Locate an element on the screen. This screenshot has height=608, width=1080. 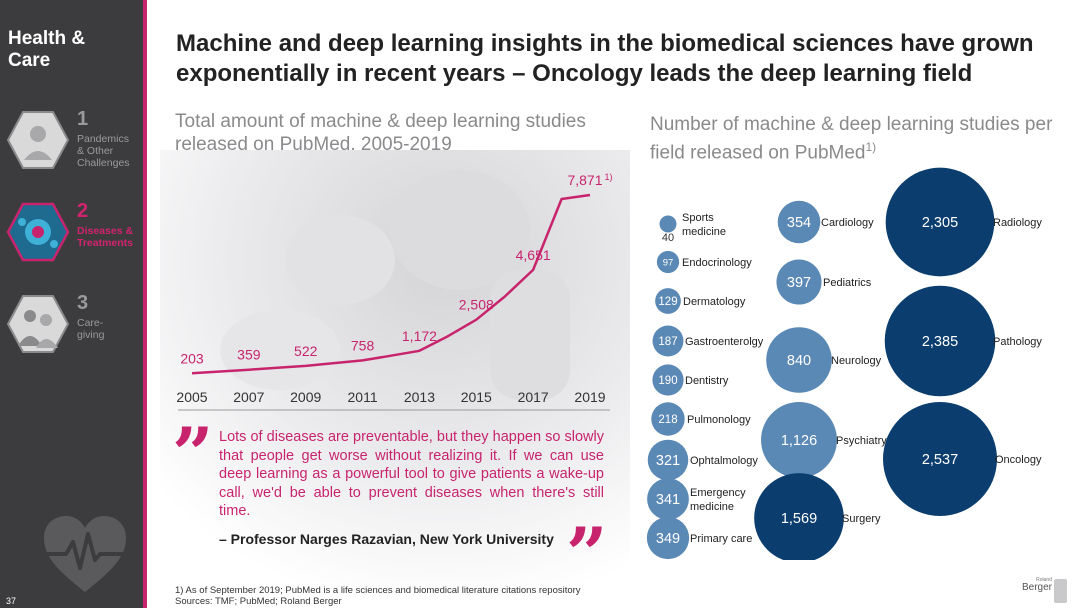
footnote-marker: 1) is located at coordinates (871, 147).